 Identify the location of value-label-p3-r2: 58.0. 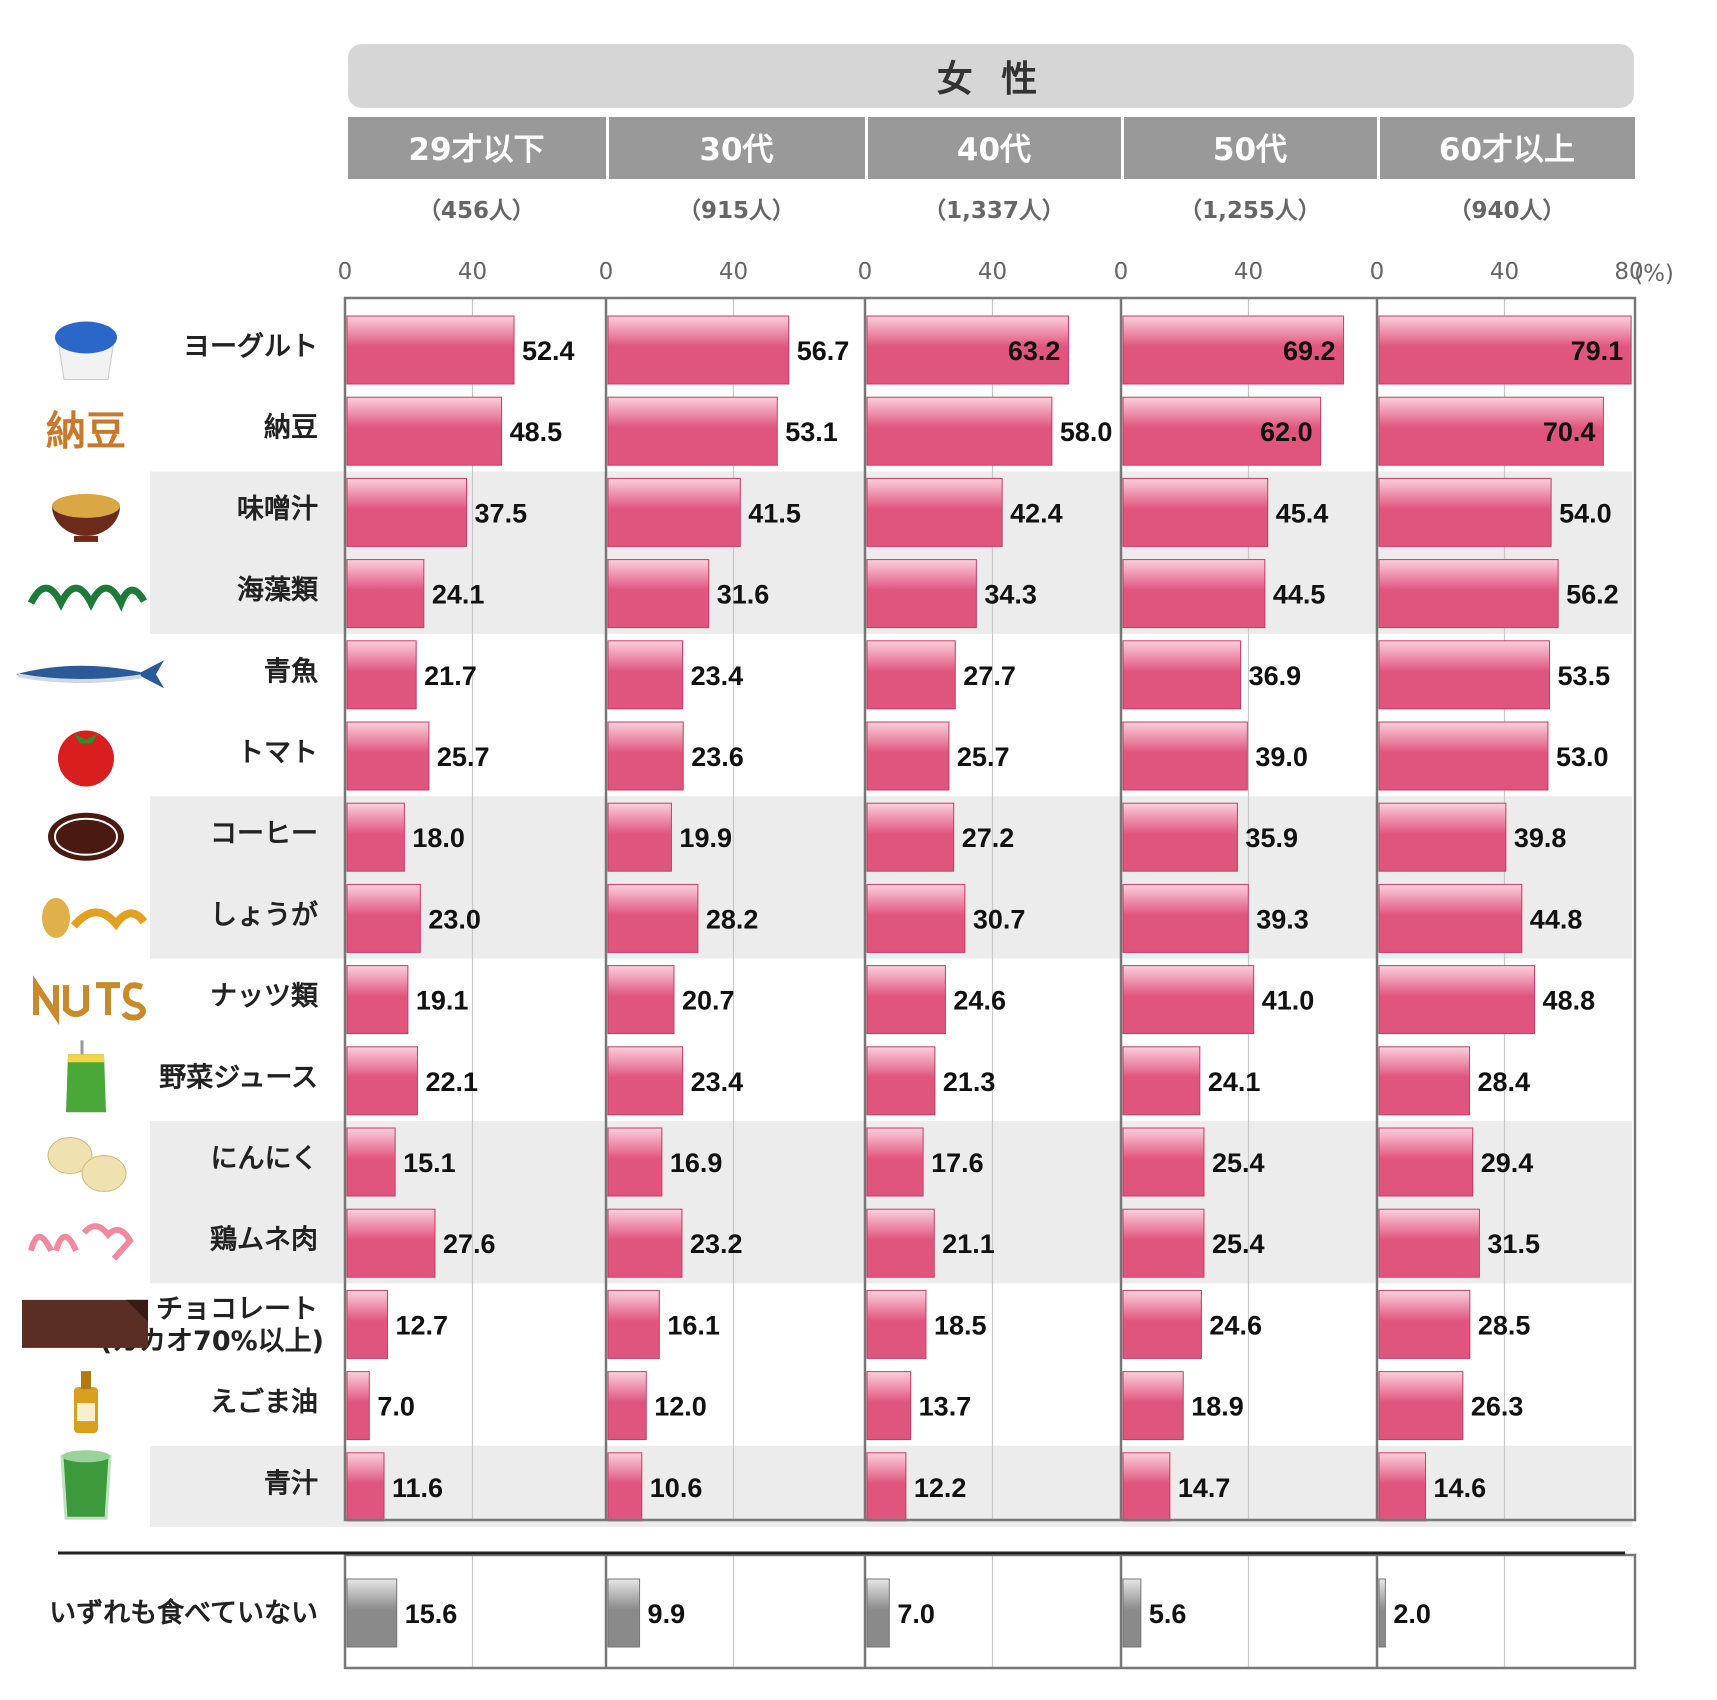
(1086, 432).